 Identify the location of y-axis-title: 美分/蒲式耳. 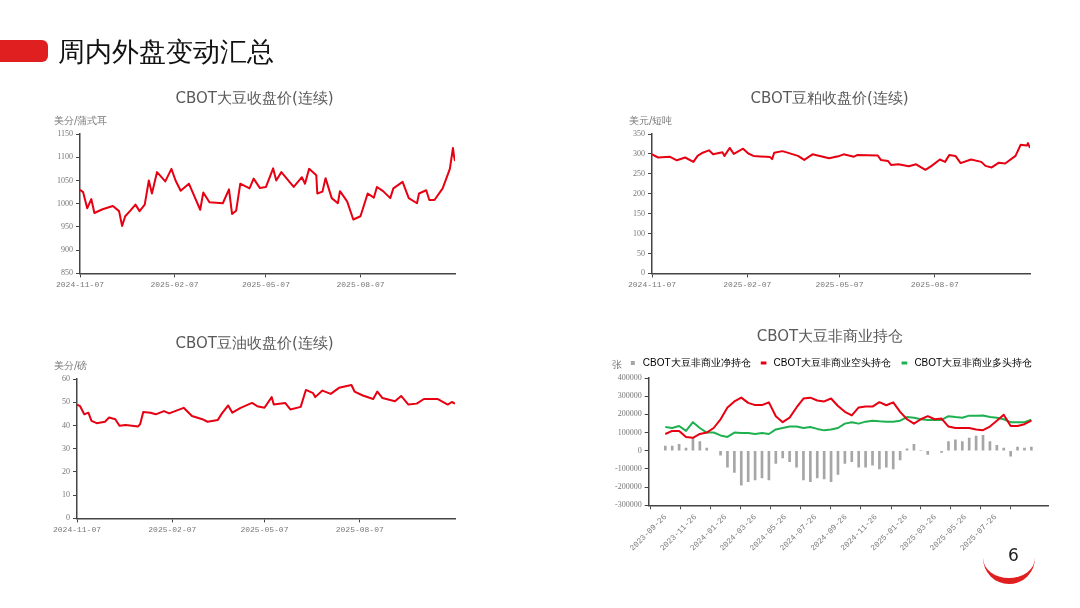
(81, 120).